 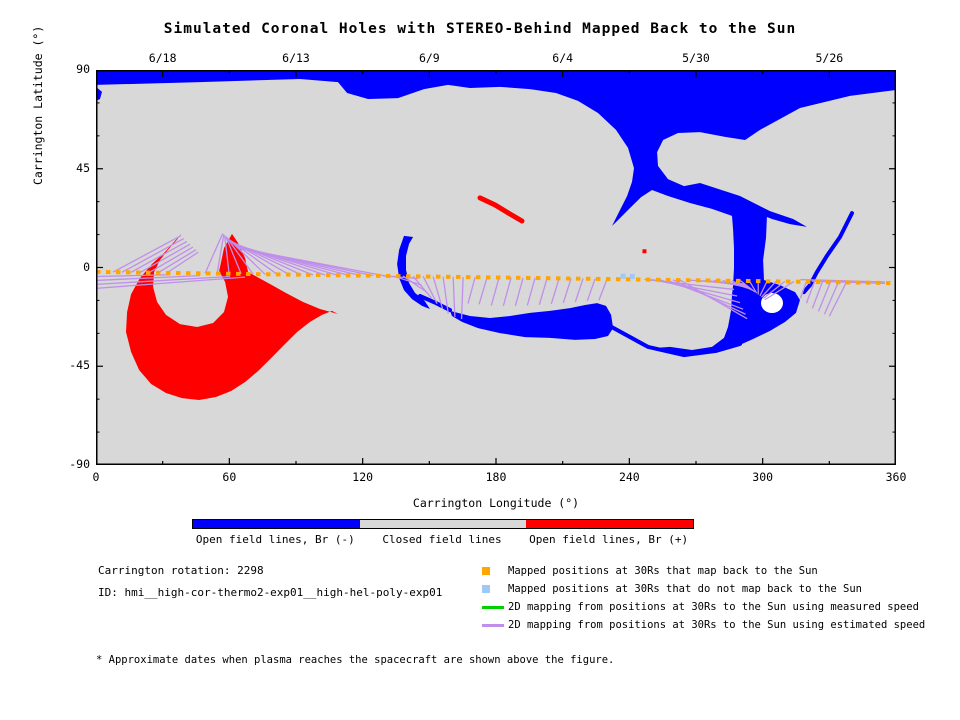 I want to click on y-tick-label-90: 90, so click(x=83, y=69).